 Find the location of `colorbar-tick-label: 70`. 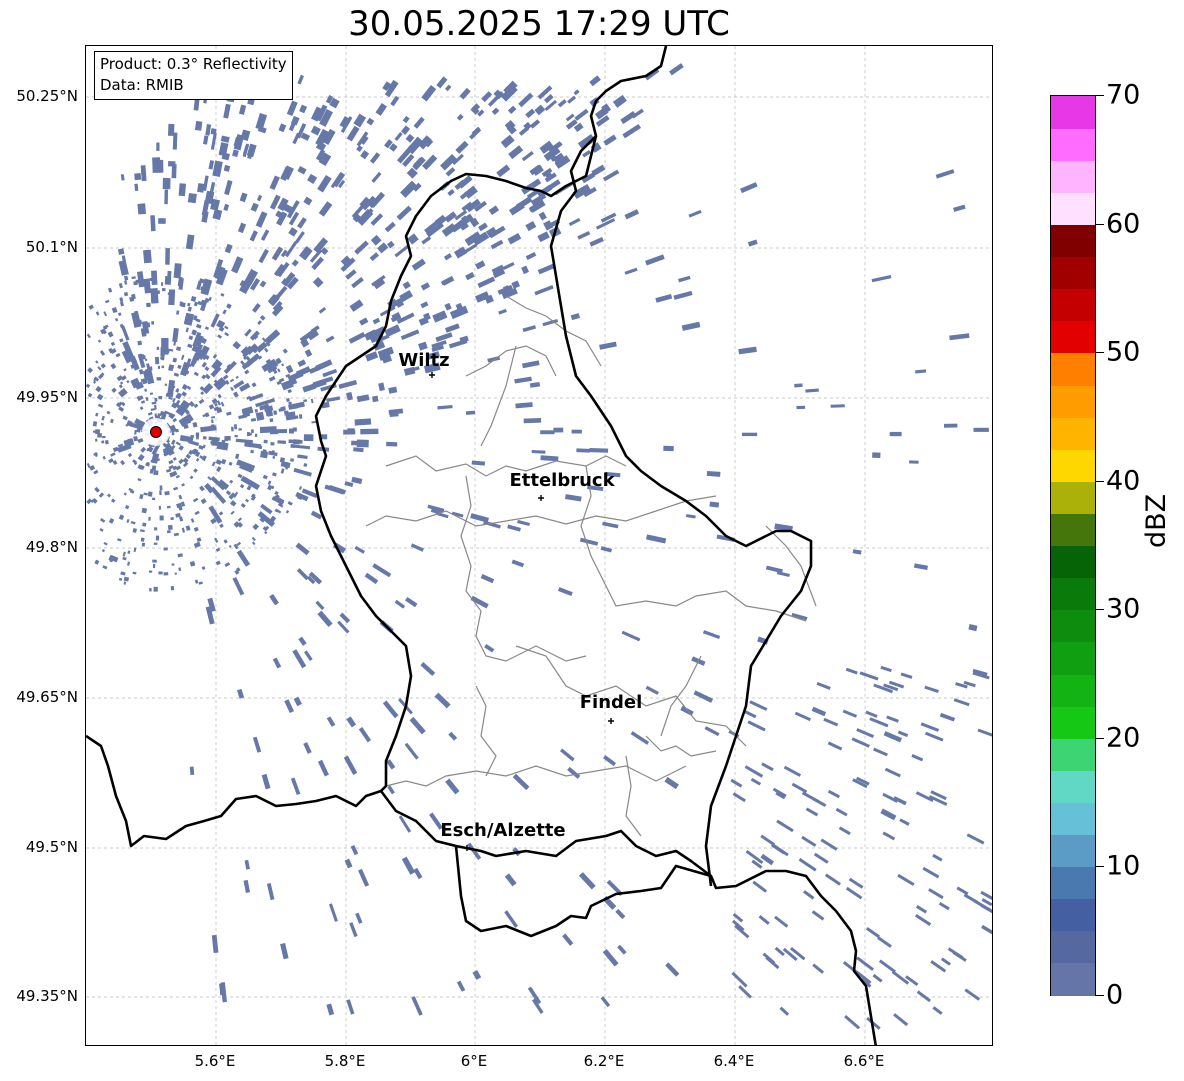

colorbar-tick-label: 70 is located at coordinates (1123, 95).